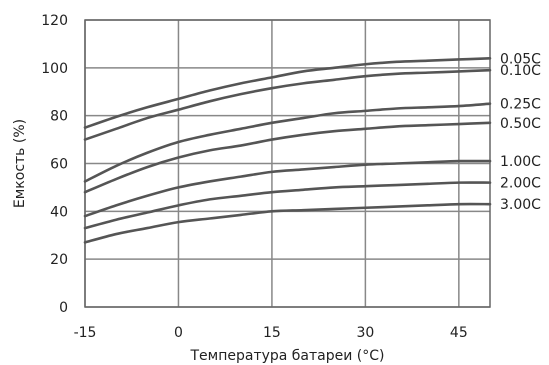  Describe the element at coordinates (59, 165) in the screenshot. I see `y-tick-label: 60` at that location.